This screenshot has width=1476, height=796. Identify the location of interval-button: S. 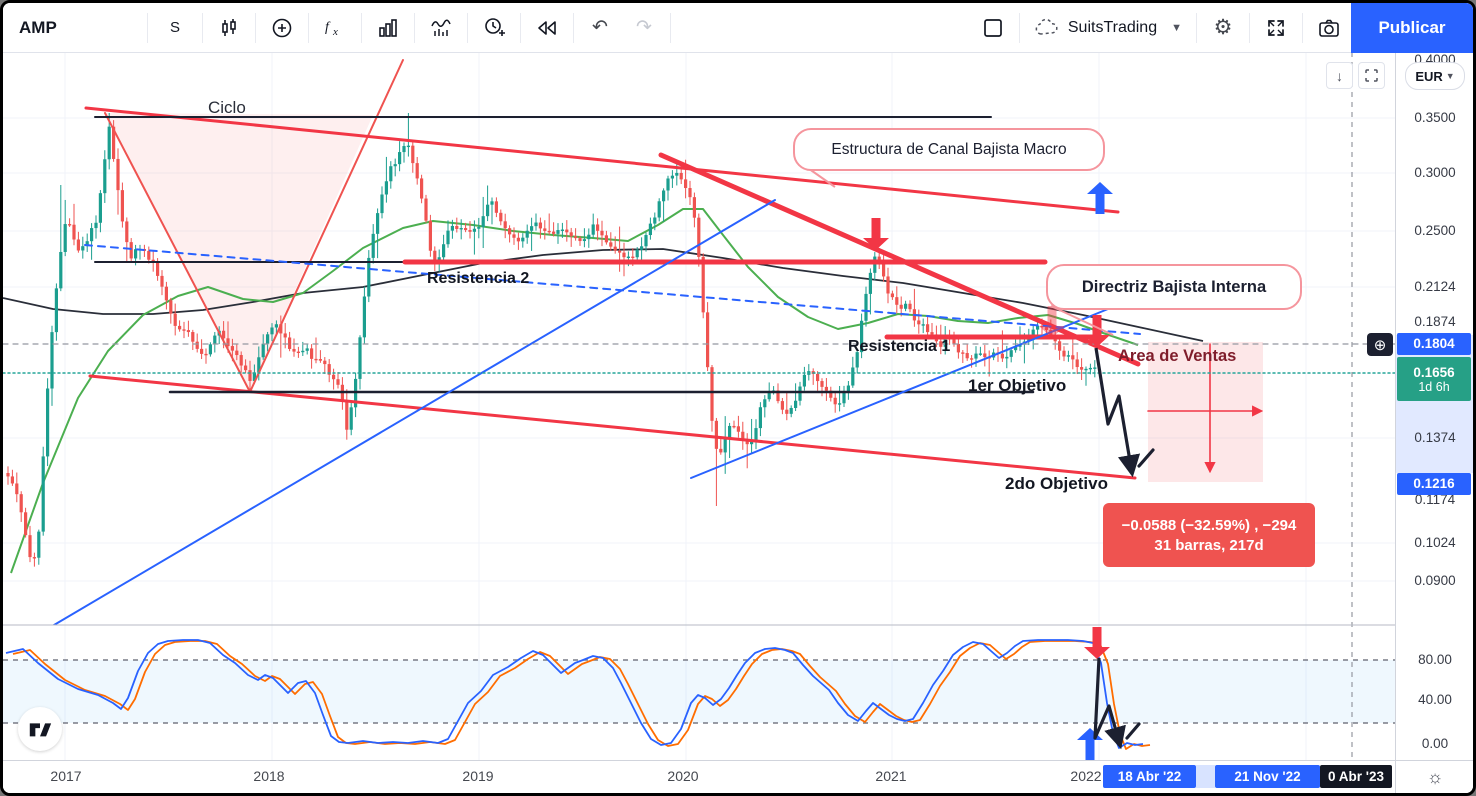
(175, 27).